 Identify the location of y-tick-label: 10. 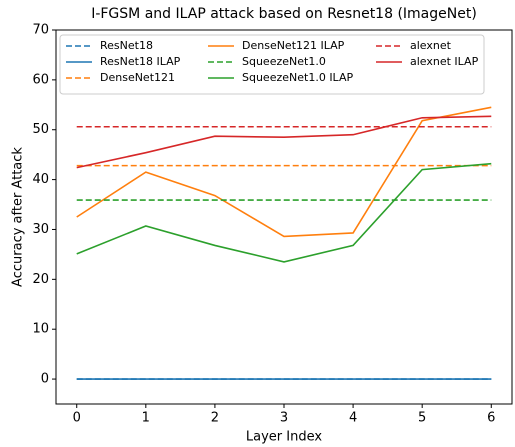
(40, 329).